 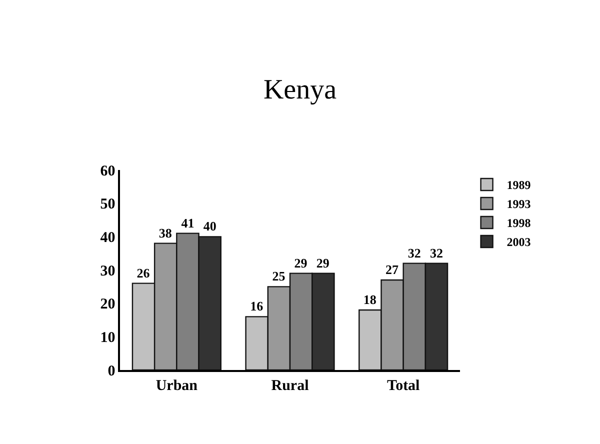 I want to click on data-label: 27, so click(x=393, y=269).